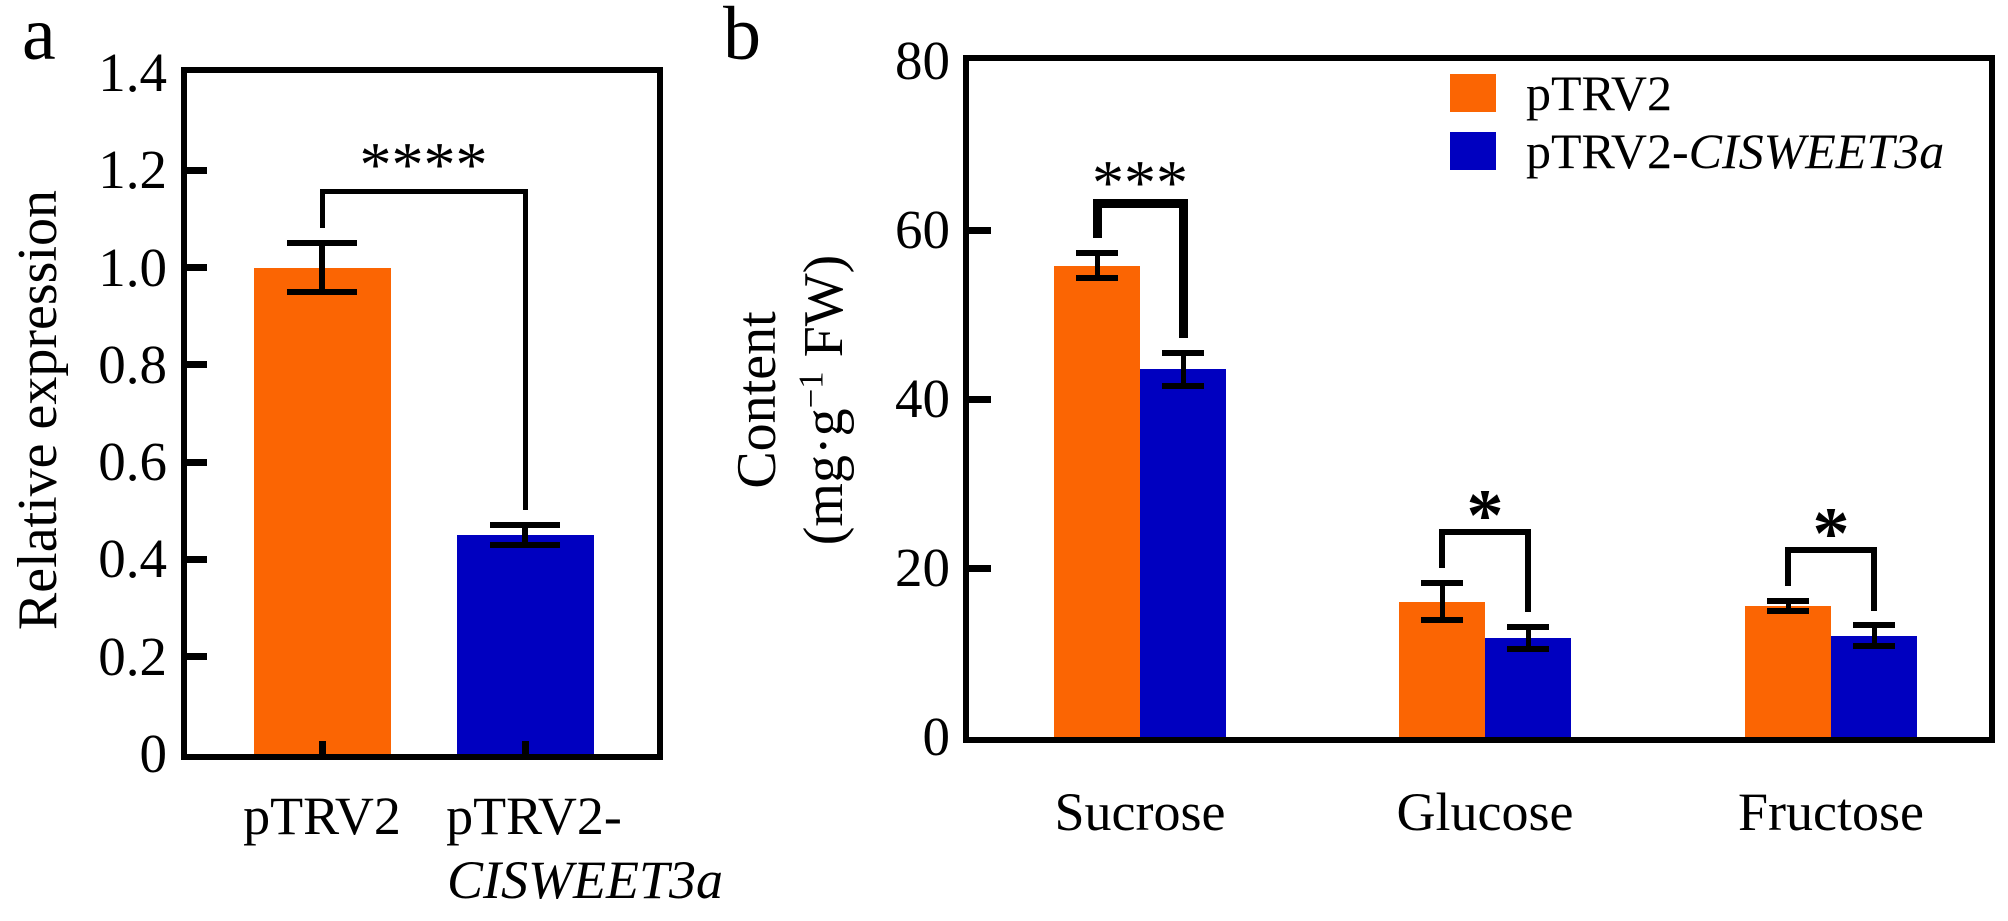  I want to click on legend-label: pTRV2-CISWEET3a, so click(1735, 151).